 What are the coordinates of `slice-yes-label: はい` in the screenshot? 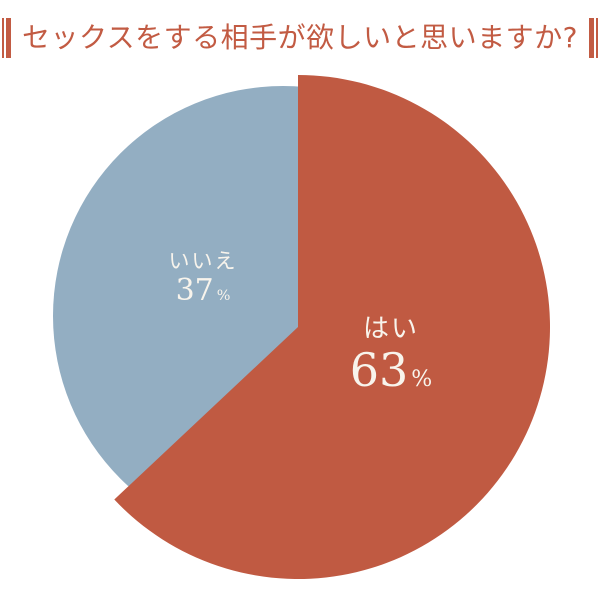 It's located at (390, 329).